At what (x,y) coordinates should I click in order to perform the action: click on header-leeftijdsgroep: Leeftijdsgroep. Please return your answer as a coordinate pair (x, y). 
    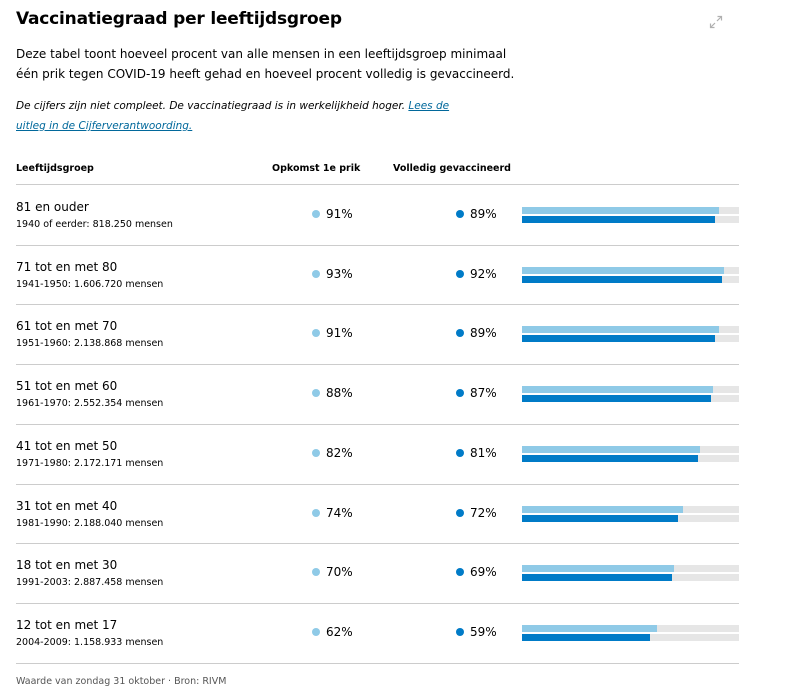
    Looking at the image, I should click on (55, 168).